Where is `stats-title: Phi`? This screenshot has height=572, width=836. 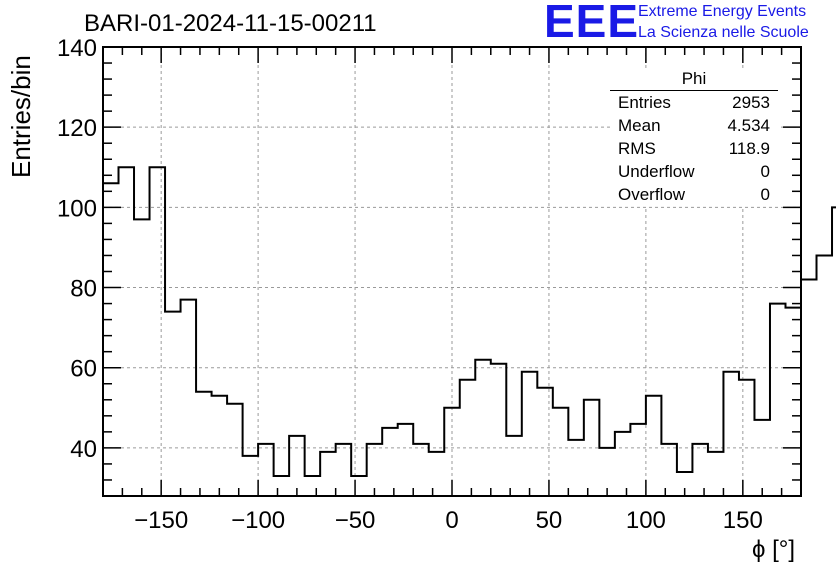
stats-title: Phi is located at coordinates (694, 79).